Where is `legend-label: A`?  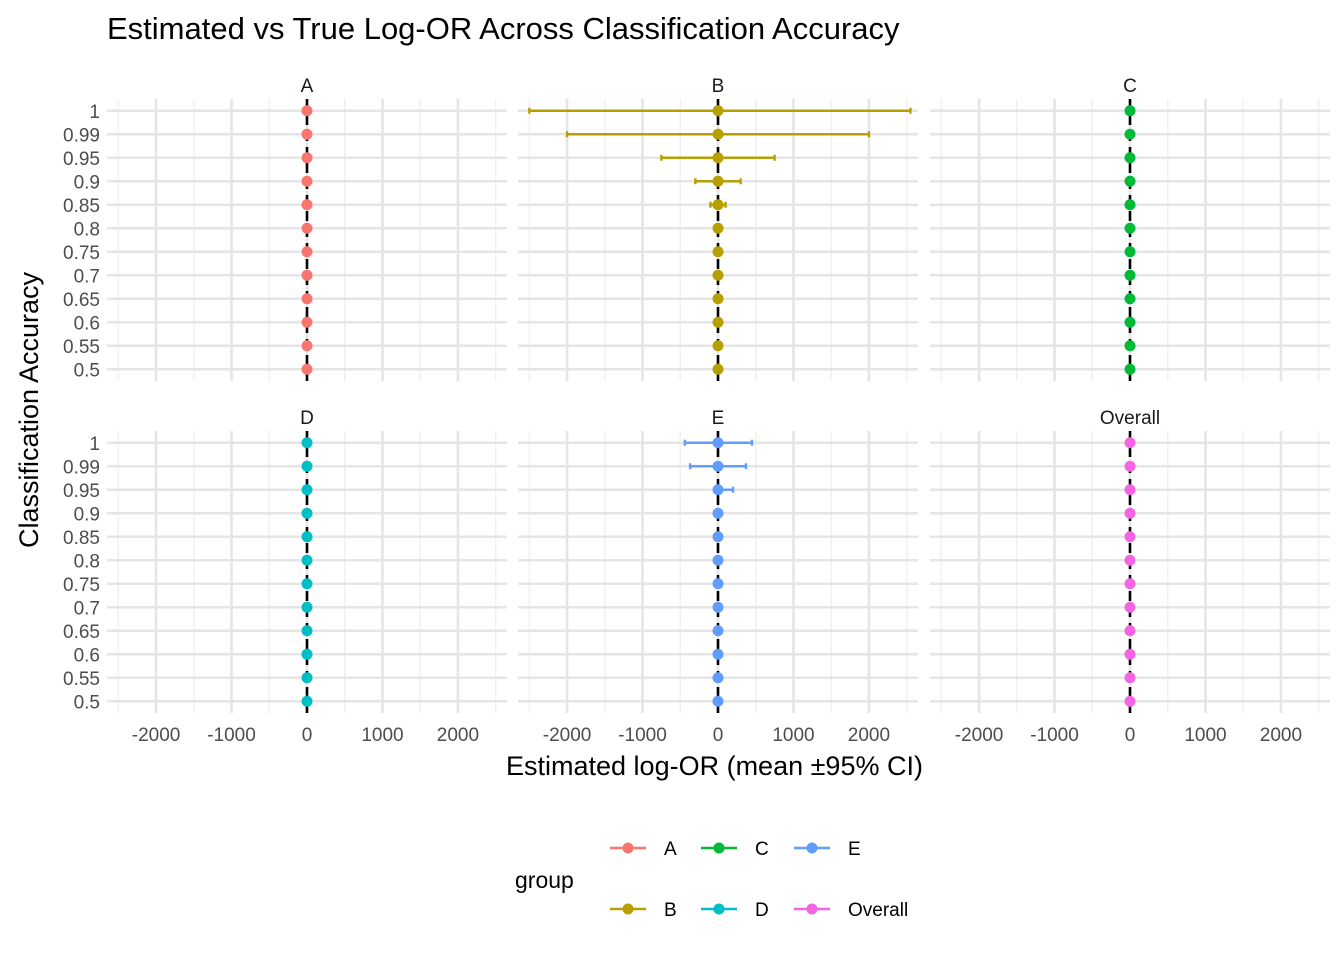
legend-label: A is located at coordinates (670, 849).